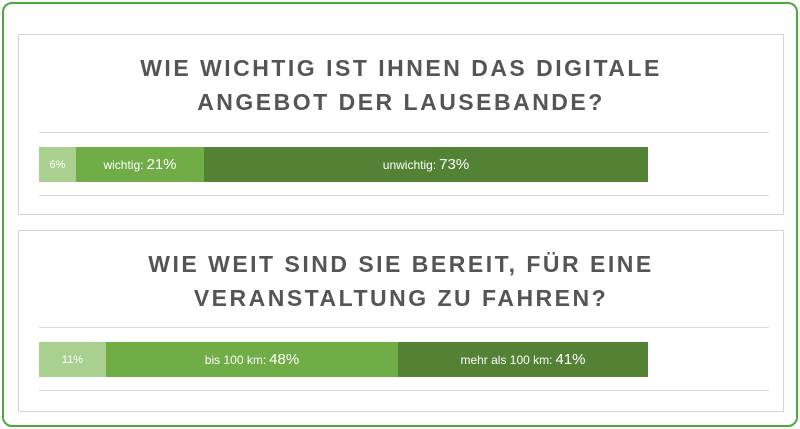  I want to click on stacked-bar: 6% wichtig: 21% unwichtig: 73%, so click(343, 164).